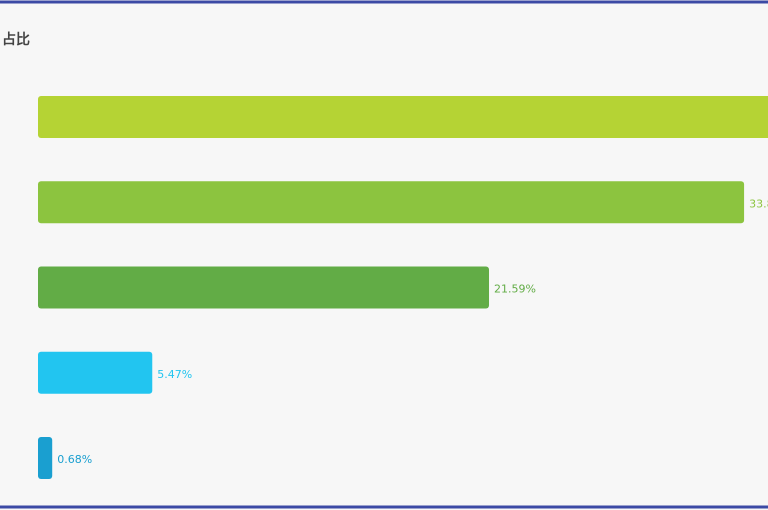 The height and width of the screenshot is (510, 768). Describe the element at coordinates (16, 39) in the screenshot. I see `chart-title: 占比` at that location.